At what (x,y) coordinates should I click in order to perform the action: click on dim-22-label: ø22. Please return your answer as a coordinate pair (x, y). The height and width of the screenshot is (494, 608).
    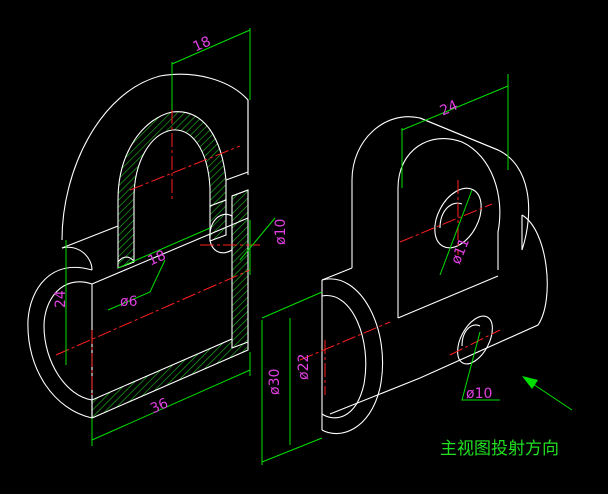
    Looking at the image, I should click on (304, 367).